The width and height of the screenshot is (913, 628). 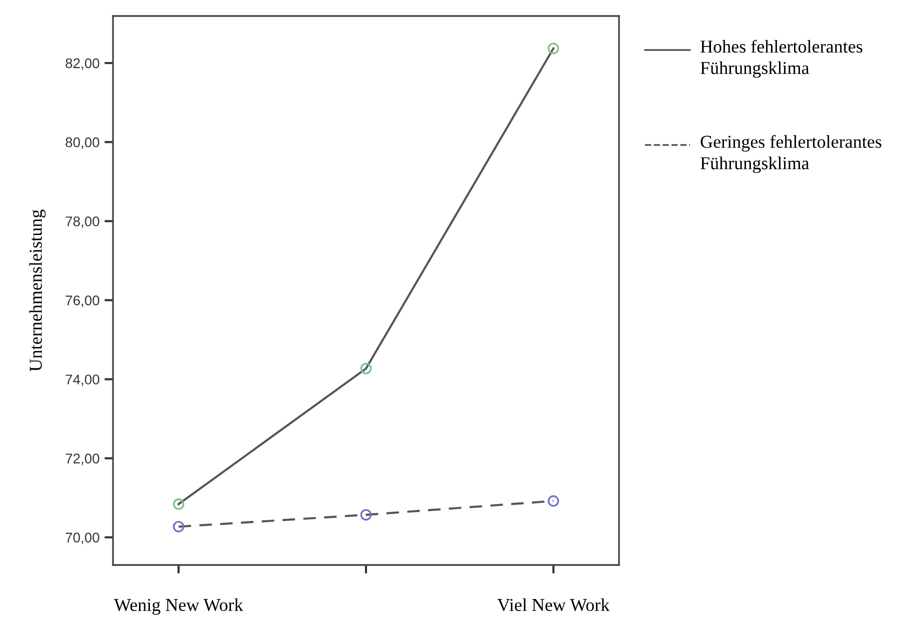 What do you see at coordinates (83, 380) in the screenshot?
I see `y-tick-label: 74,00` at bounding box center [83, 380].